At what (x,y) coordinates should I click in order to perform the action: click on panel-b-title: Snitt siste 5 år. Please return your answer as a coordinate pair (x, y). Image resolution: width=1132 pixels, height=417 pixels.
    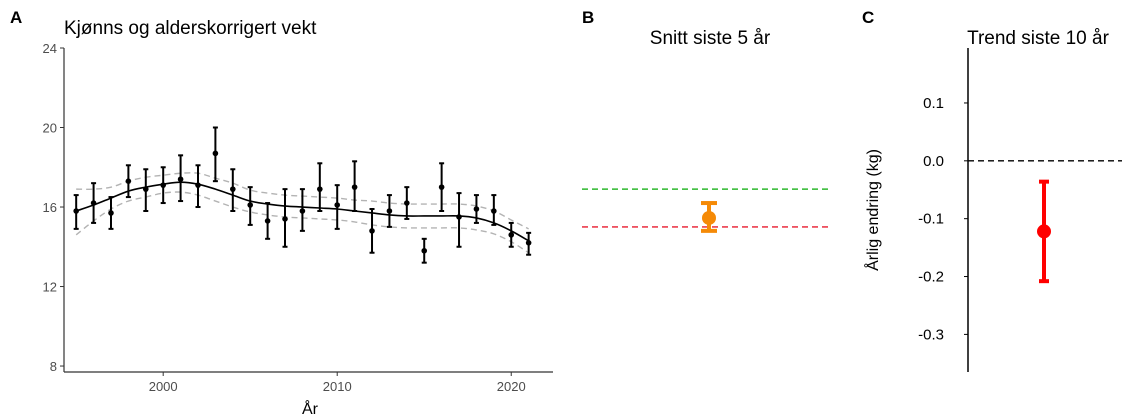
    Looking at the image, I should click on (710, 38).